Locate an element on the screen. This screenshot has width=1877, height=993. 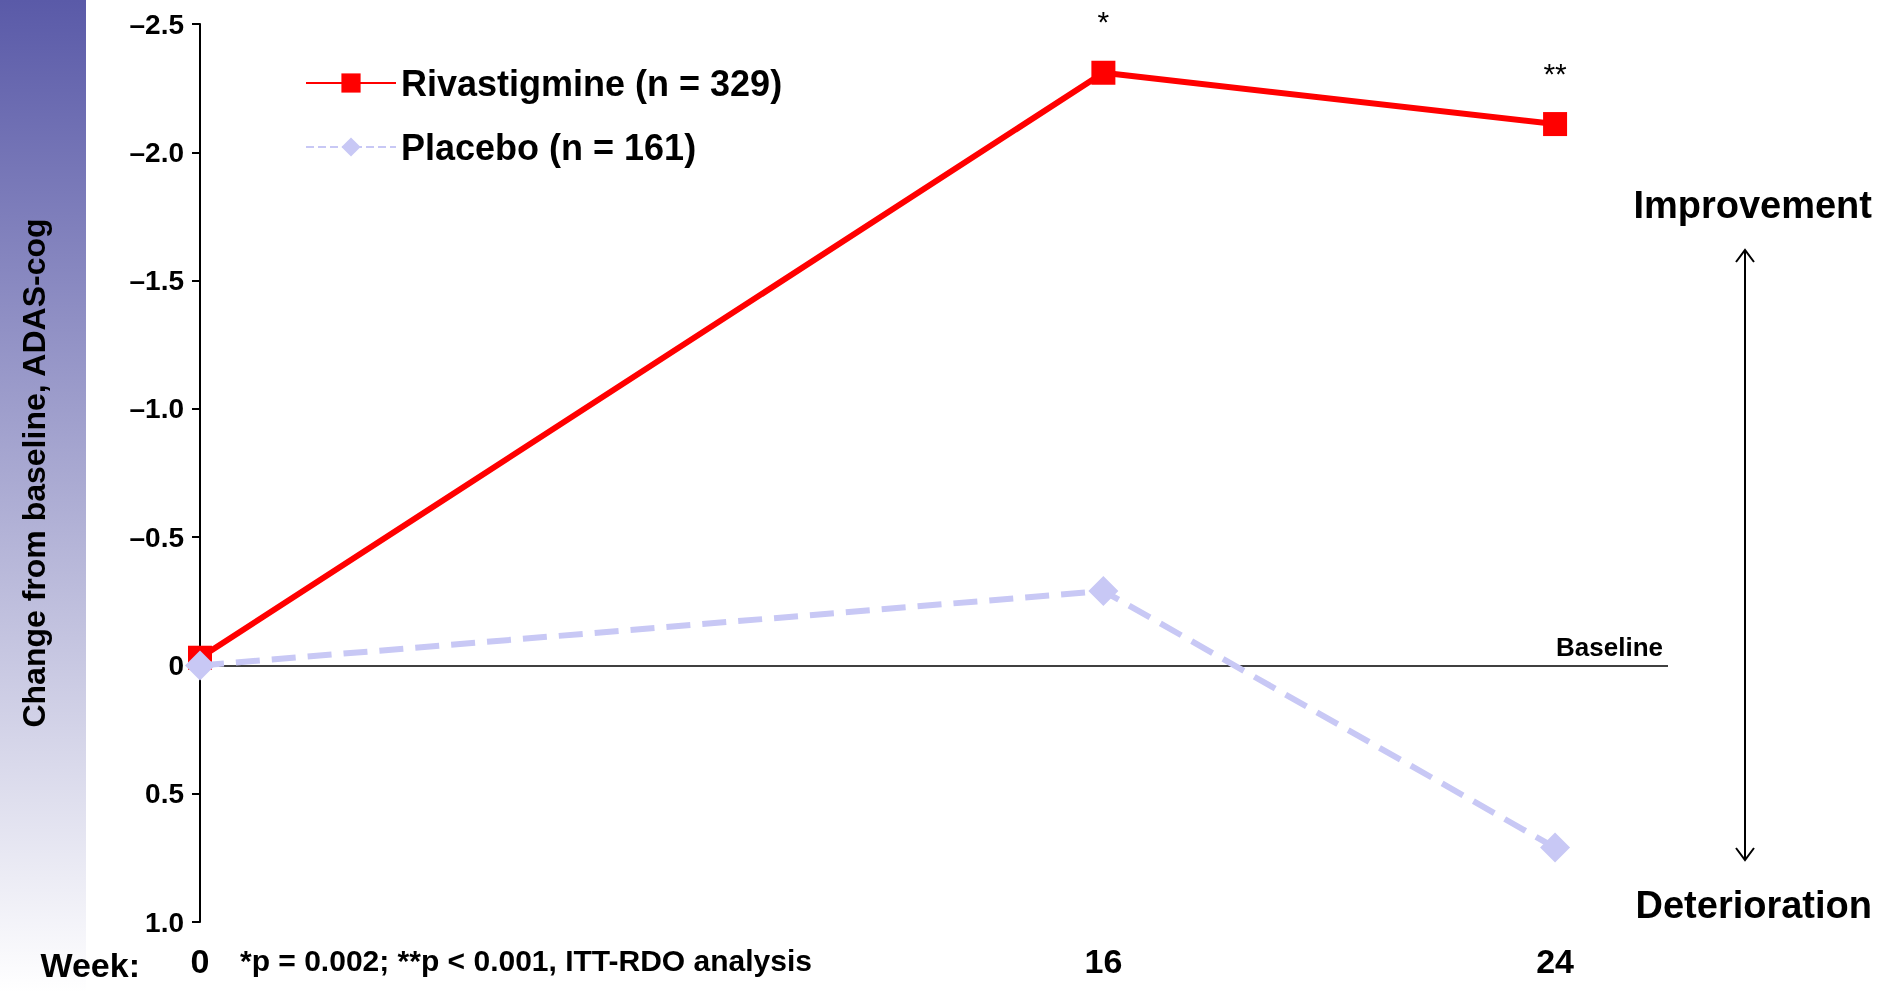
annotation: Deterioration is located at coordinates (1753, 905).